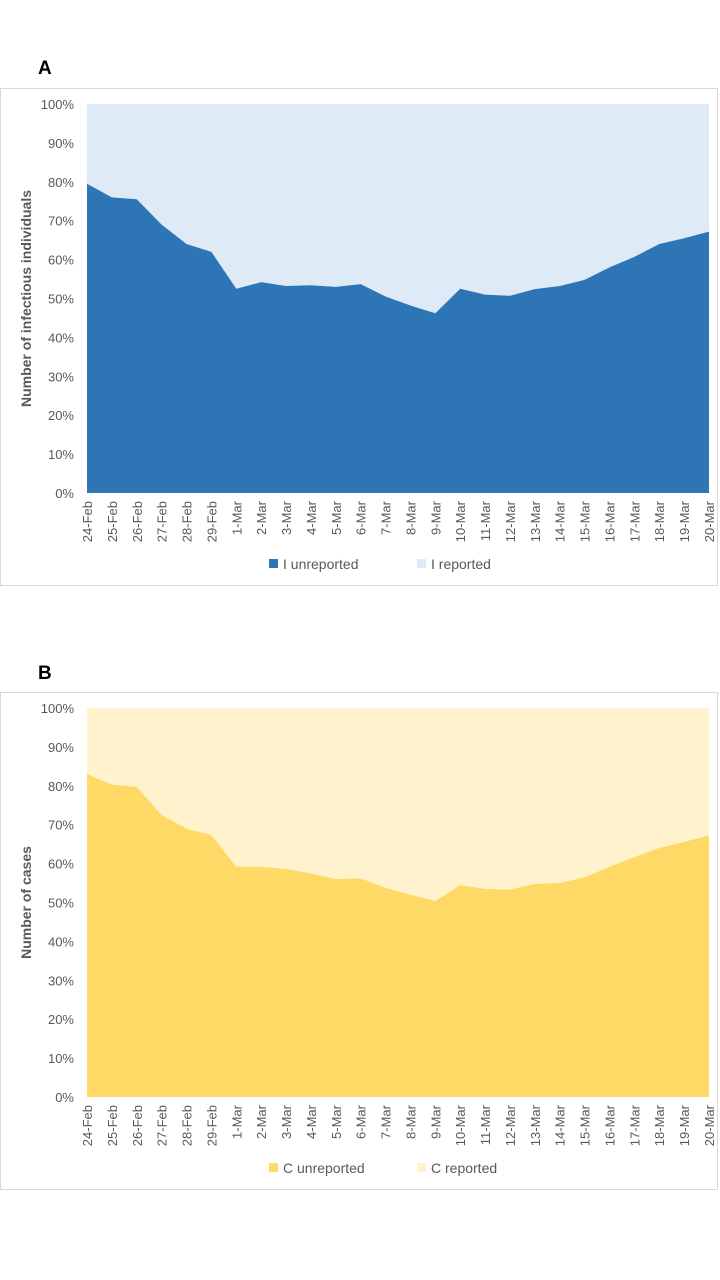 Image resolution: width=720 pixels, height=1280 pixels. Describe the element at coordinates (45, 68) in the screenshot. I see `panel-letter-a: A` at that location.